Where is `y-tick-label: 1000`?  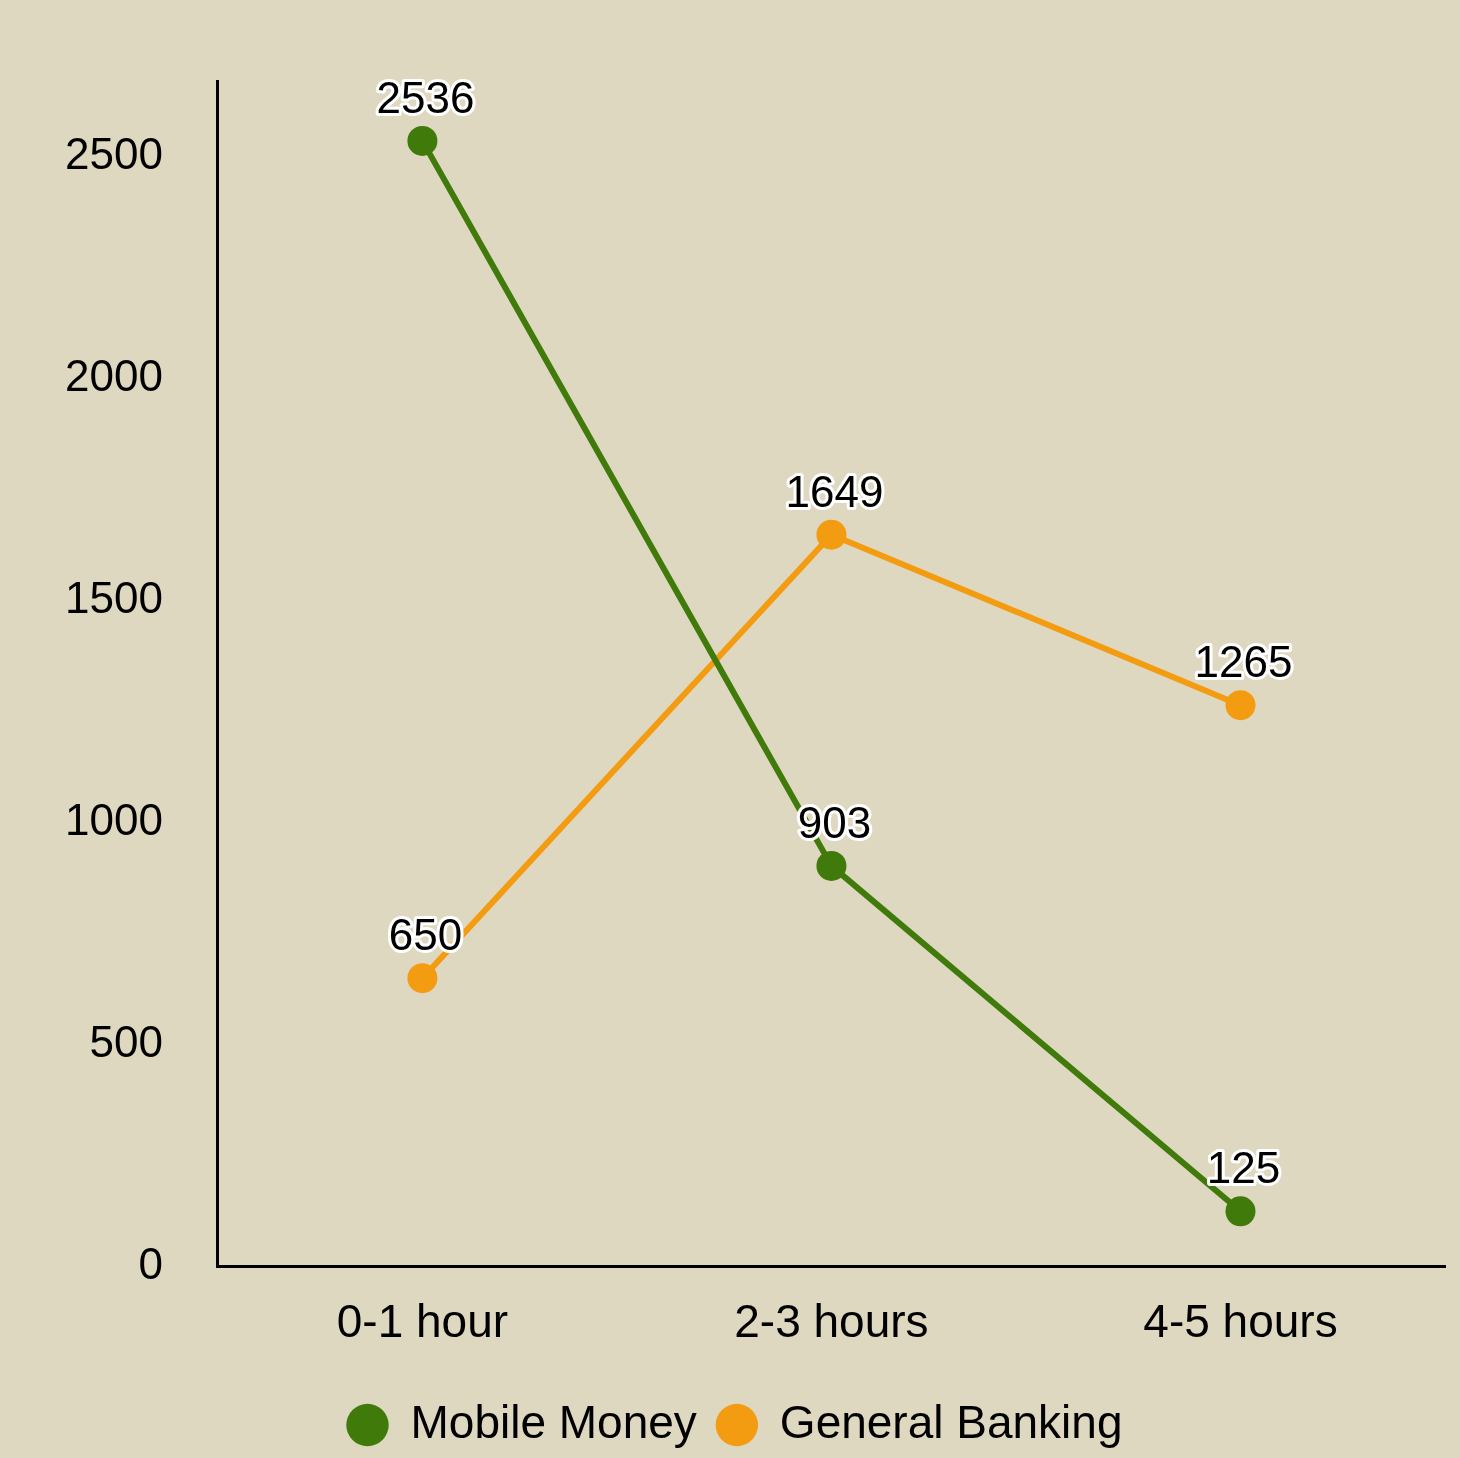
y-tick-label: 1000 is located at coordinates (113, 819).